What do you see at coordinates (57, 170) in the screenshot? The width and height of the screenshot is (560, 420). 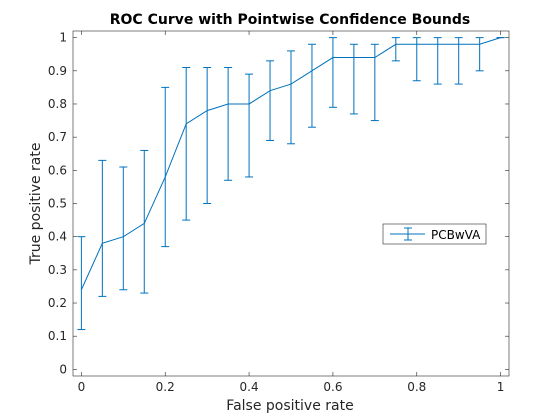 I see `y-tick-label: 0.6` at bounding box center [57, 170].